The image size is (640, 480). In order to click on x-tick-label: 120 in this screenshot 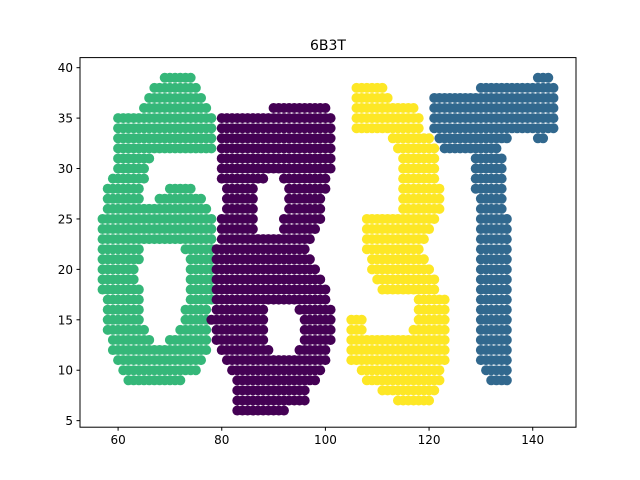, I will do `click(429, 440)`.